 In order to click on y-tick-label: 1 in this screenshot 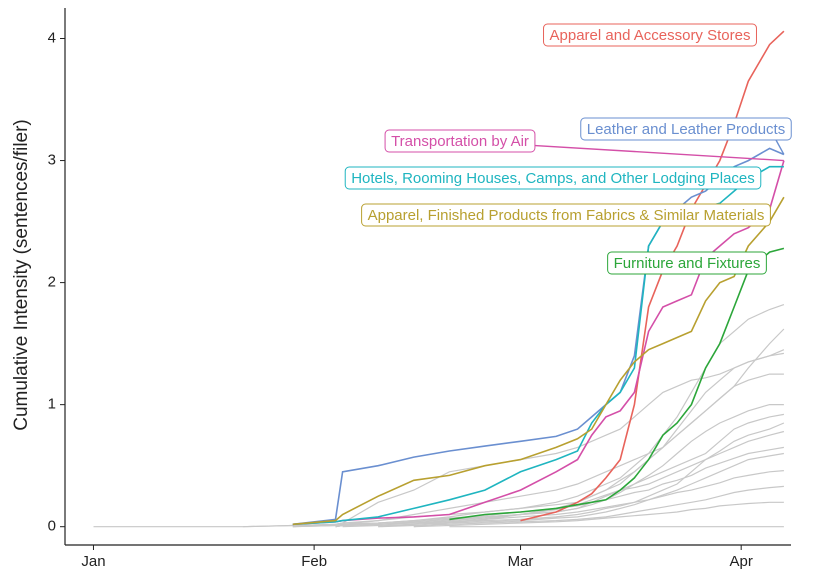, I will do `click(52, 404)`.